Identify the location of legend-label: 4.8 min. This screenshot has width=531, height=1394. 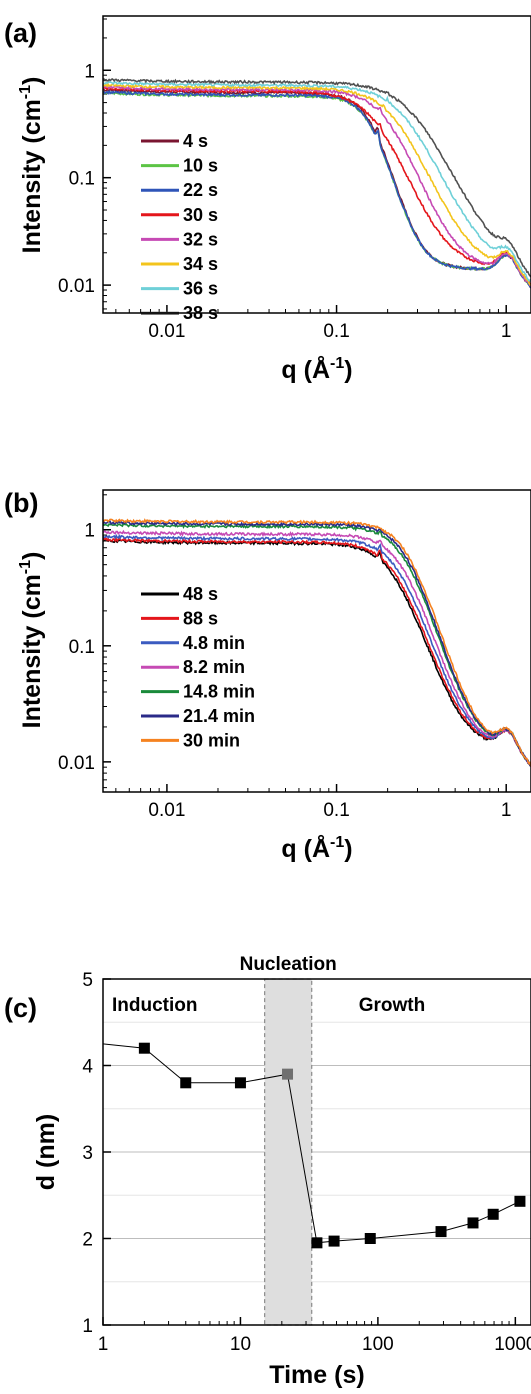
(214, 643).